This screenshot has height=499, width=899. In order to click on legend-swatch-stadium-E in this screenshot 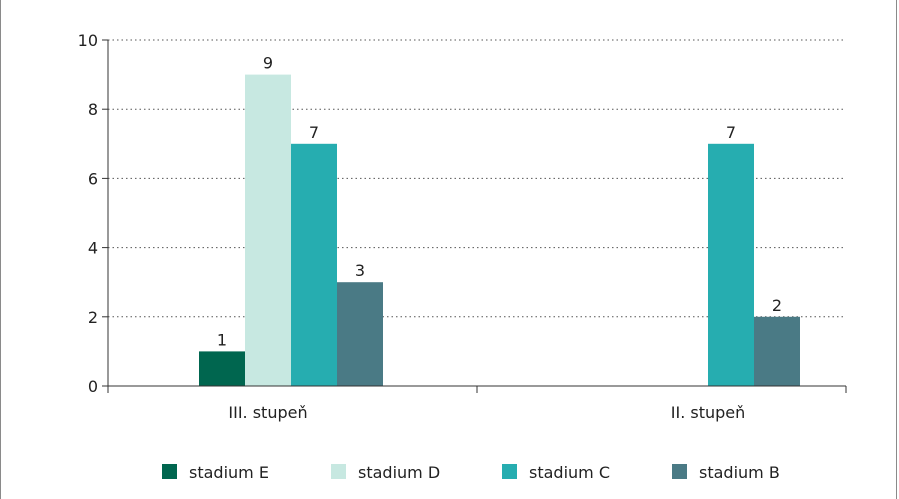, I will do `click(169, 471)`.